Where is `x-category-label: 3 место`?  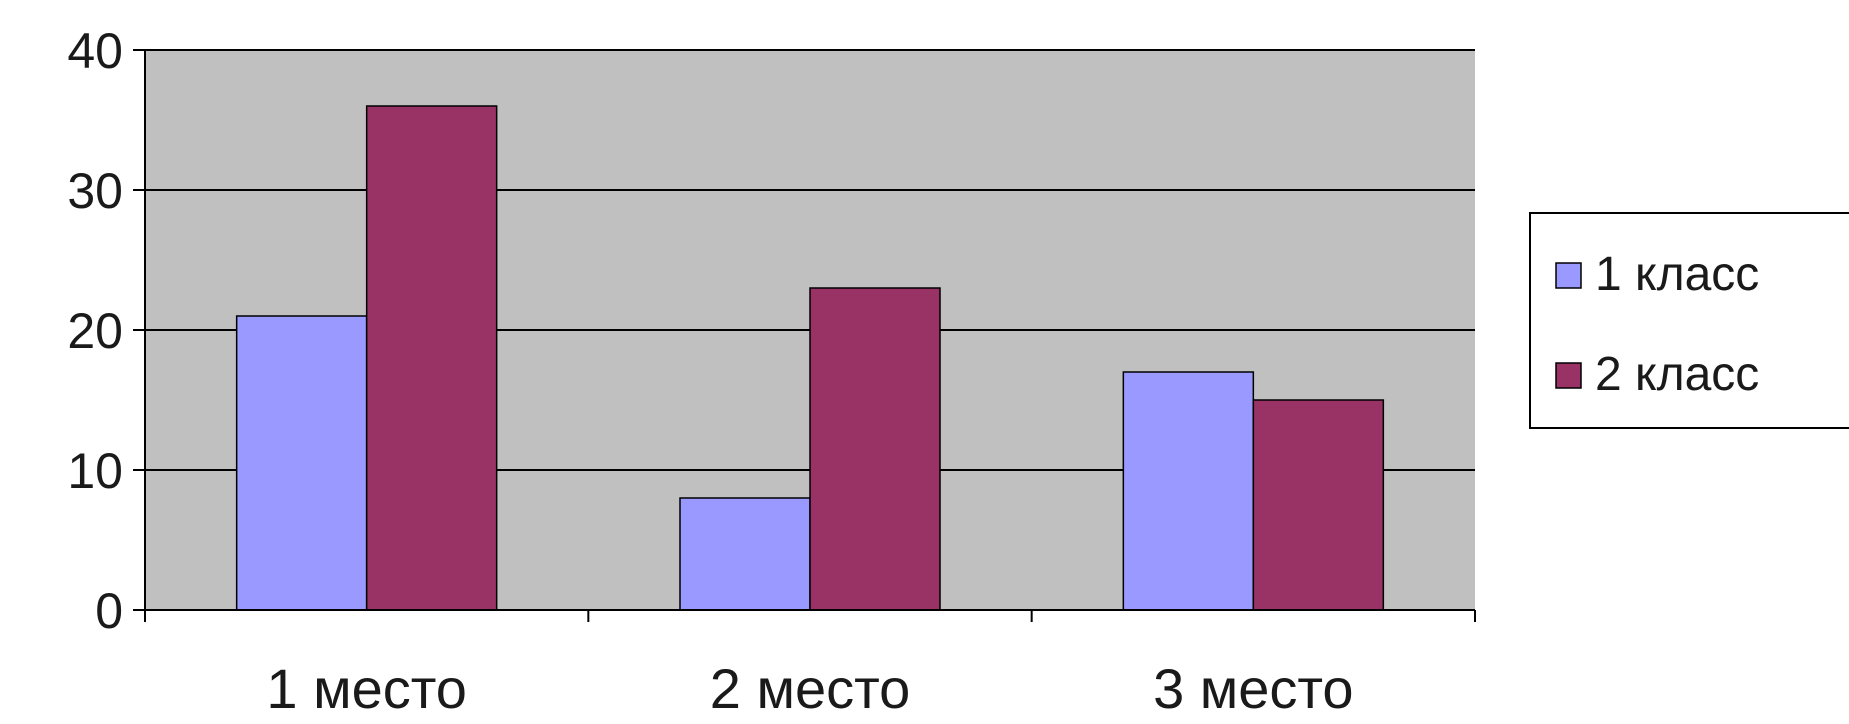 x-category-label: 3 место is located at coordinates (1253, 688).